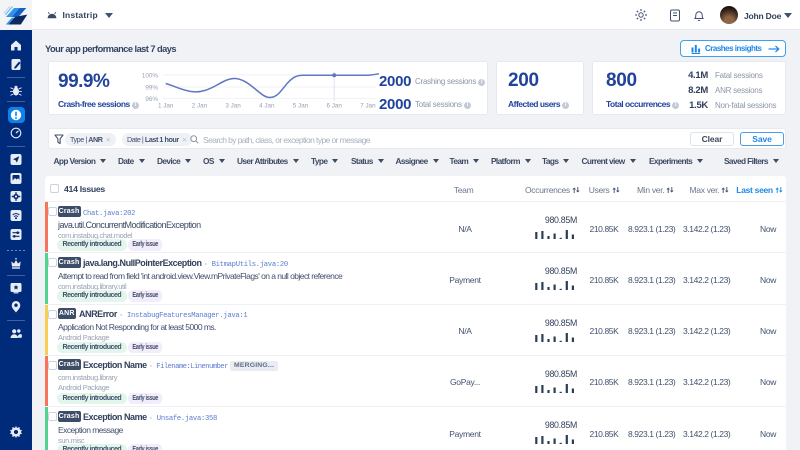  What do you see at coordinates (166, 106) in the screenshot?
I see `svg-text: 1 Jan` at bounding box center [166, 106].